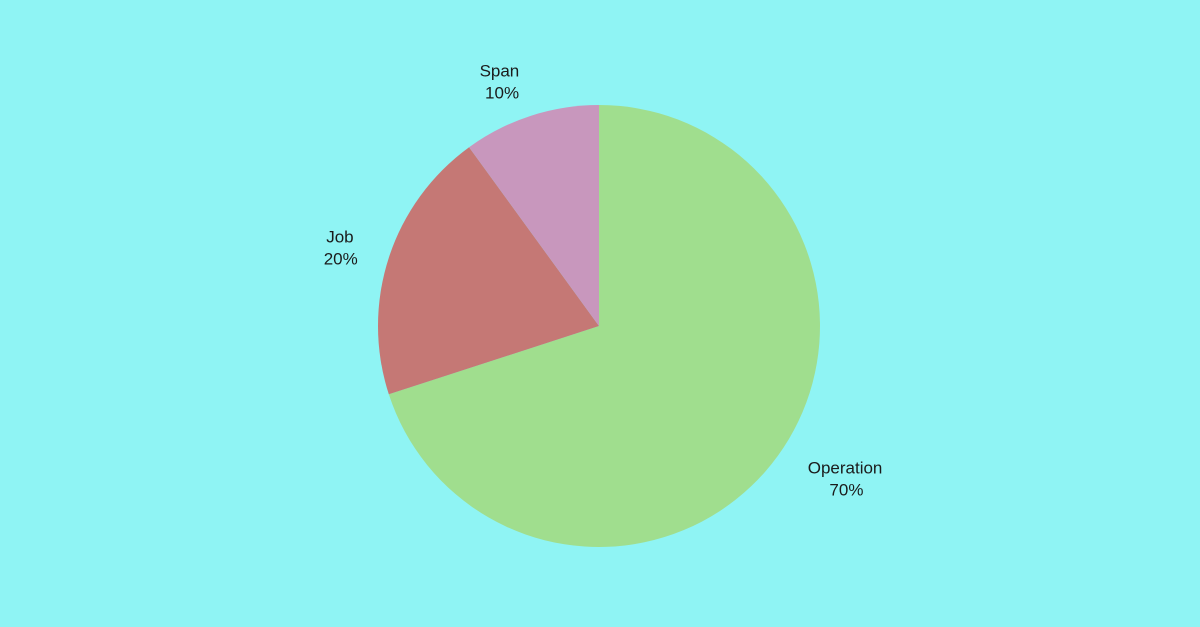 This screenshot has height=627, width=1200. I want to click on pie-slice-job, so click(488, 271).